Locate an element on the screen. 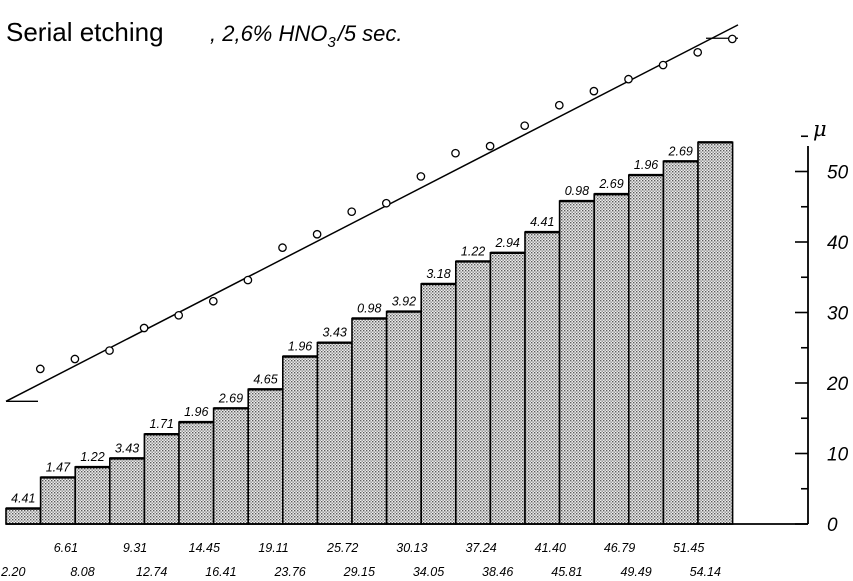  cumulative-depth-label: 25.72 is located at coordinates (342, 548).